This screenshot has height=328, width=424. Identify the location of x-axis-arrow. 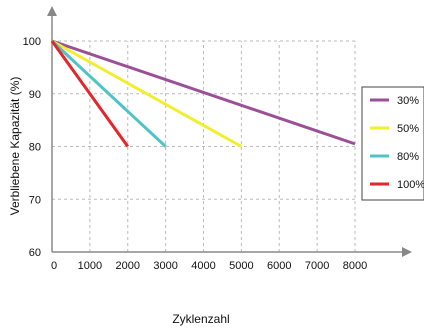
(407, 252).